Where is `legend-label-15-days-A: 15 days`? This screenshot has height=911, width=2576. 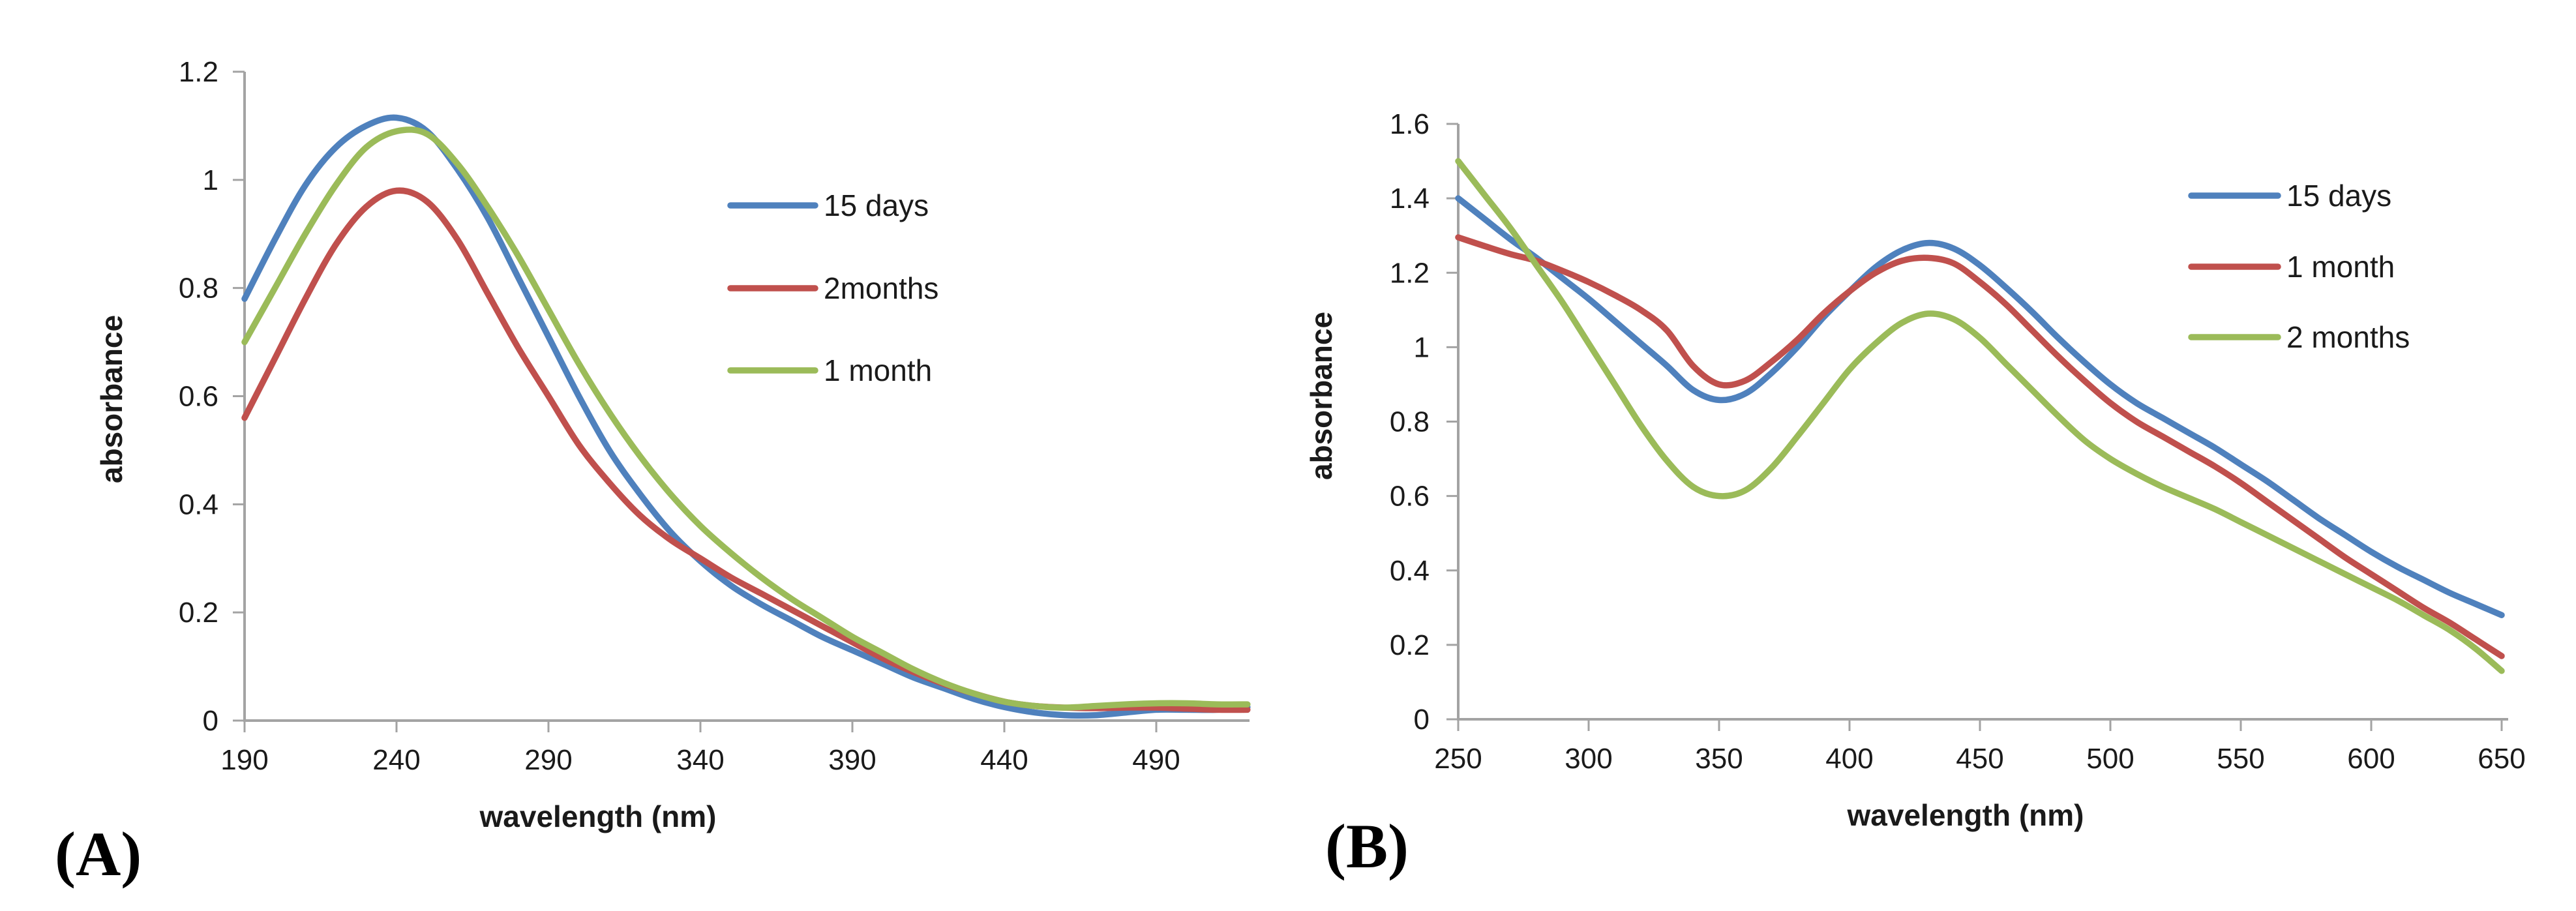
legend-label-15-days-A: 15 days is located at coordinates (876, 205).